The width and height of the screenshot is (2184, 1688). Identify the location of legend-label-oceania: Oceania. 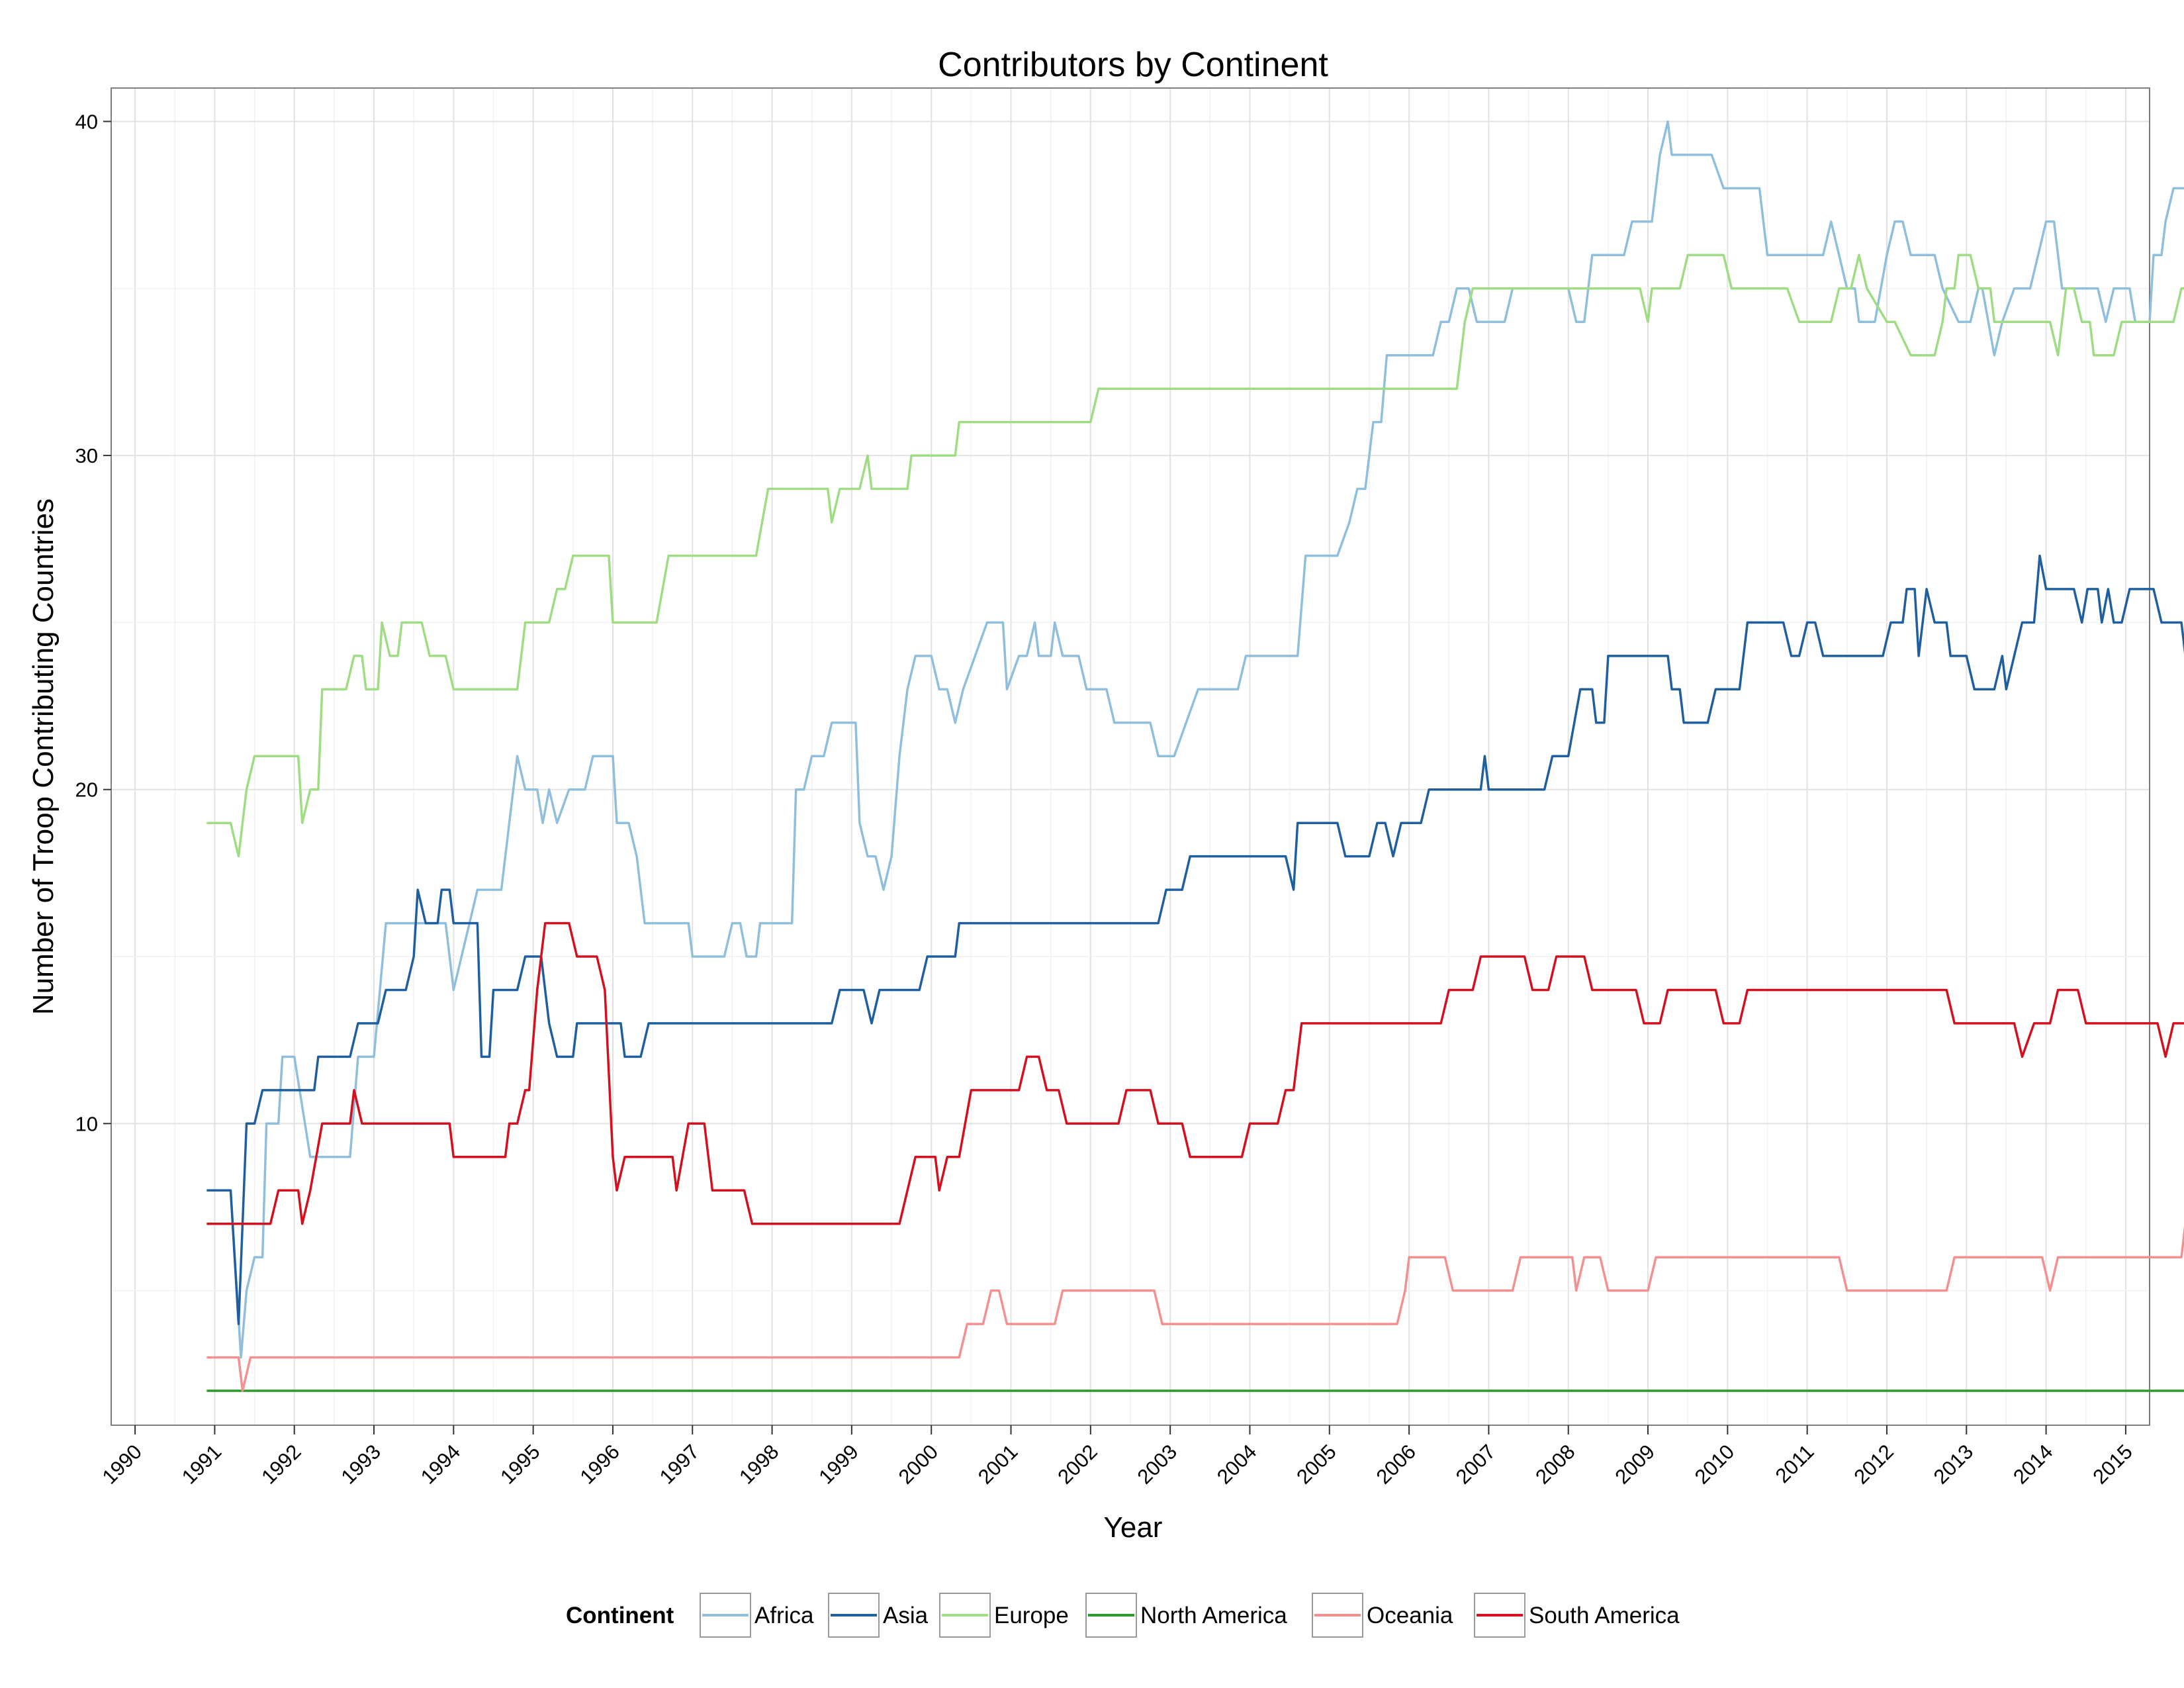
(1410, 1615).